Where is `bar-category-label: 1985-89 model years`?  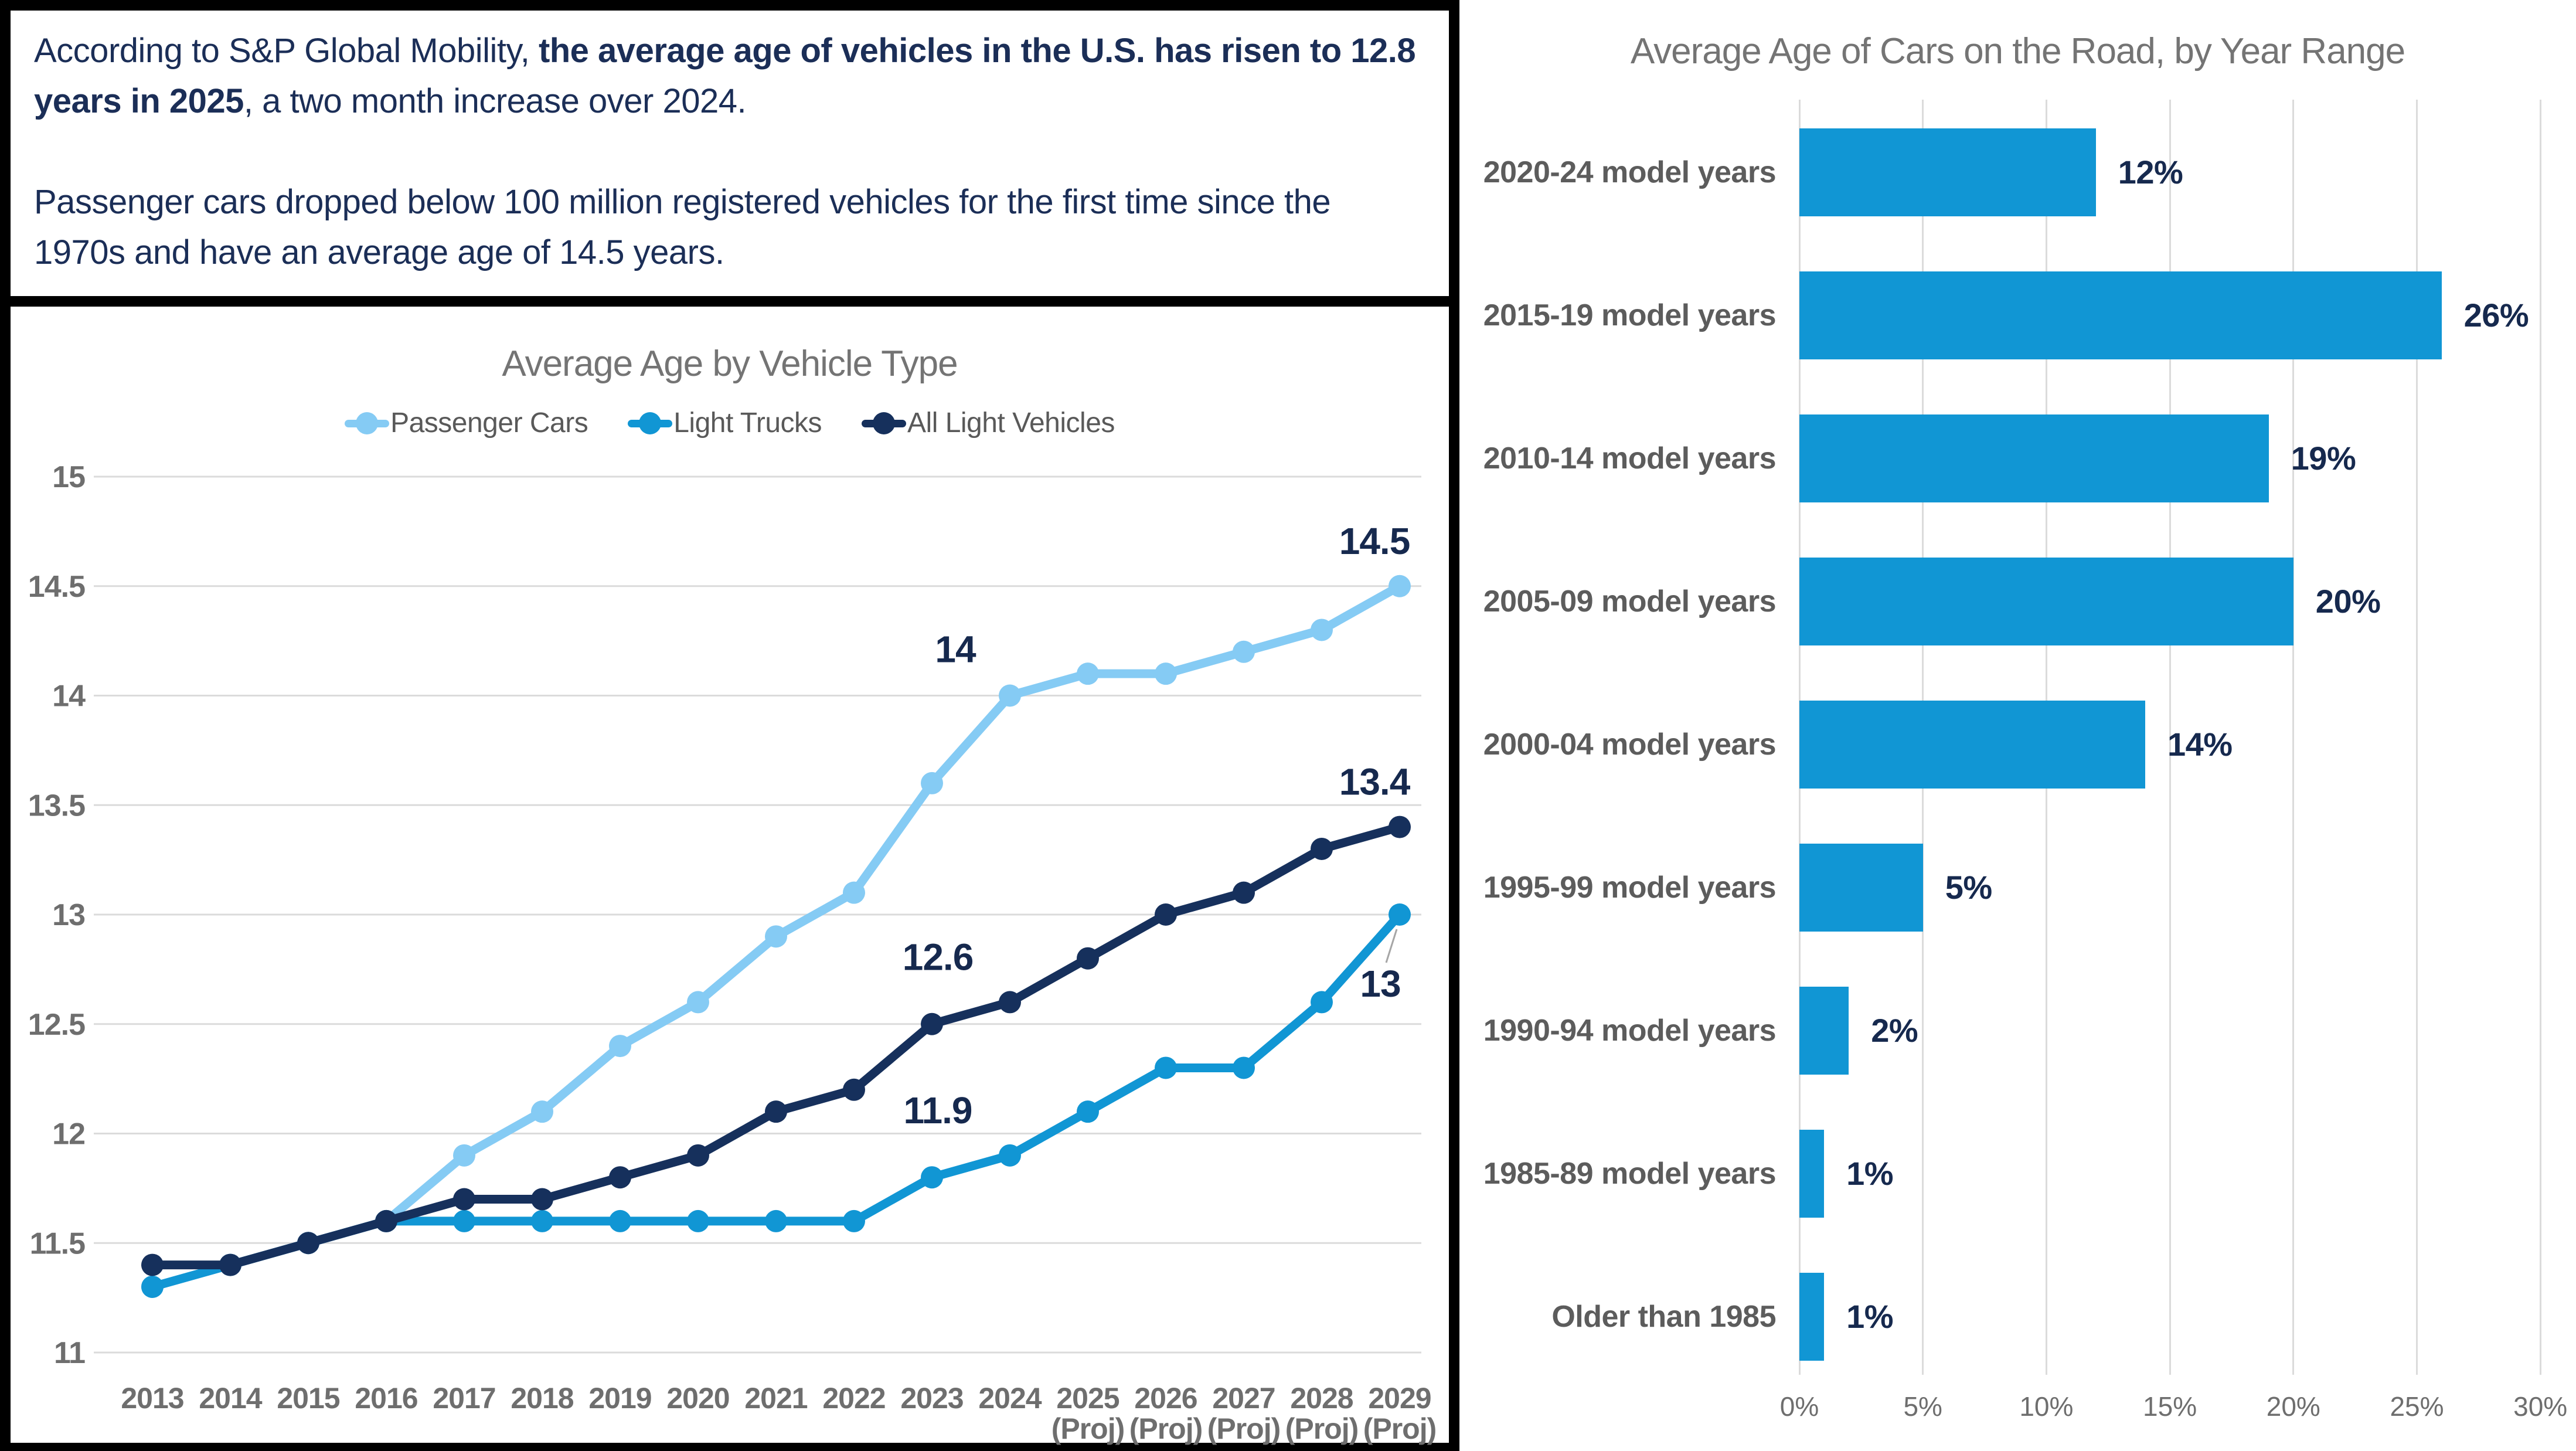
bar-category-label: 1985-89 model years is located at coordinates (1630, 1174).